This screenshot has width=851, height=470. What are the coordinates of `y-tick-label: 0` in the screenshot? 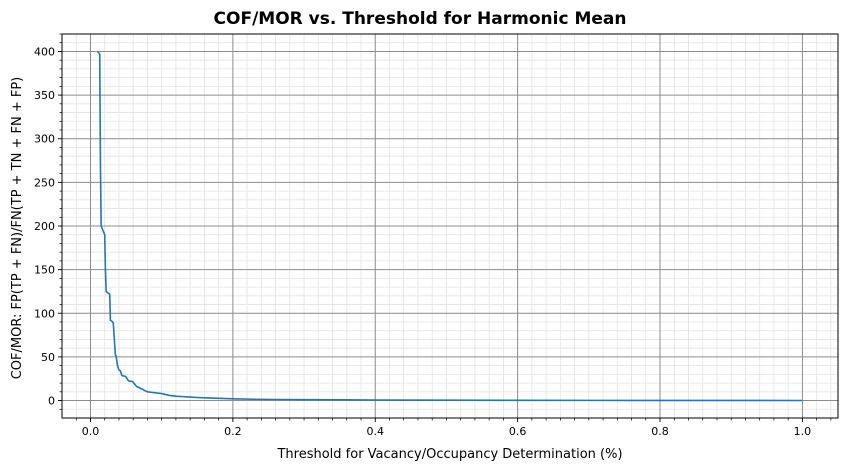 It's located at (51, 401).